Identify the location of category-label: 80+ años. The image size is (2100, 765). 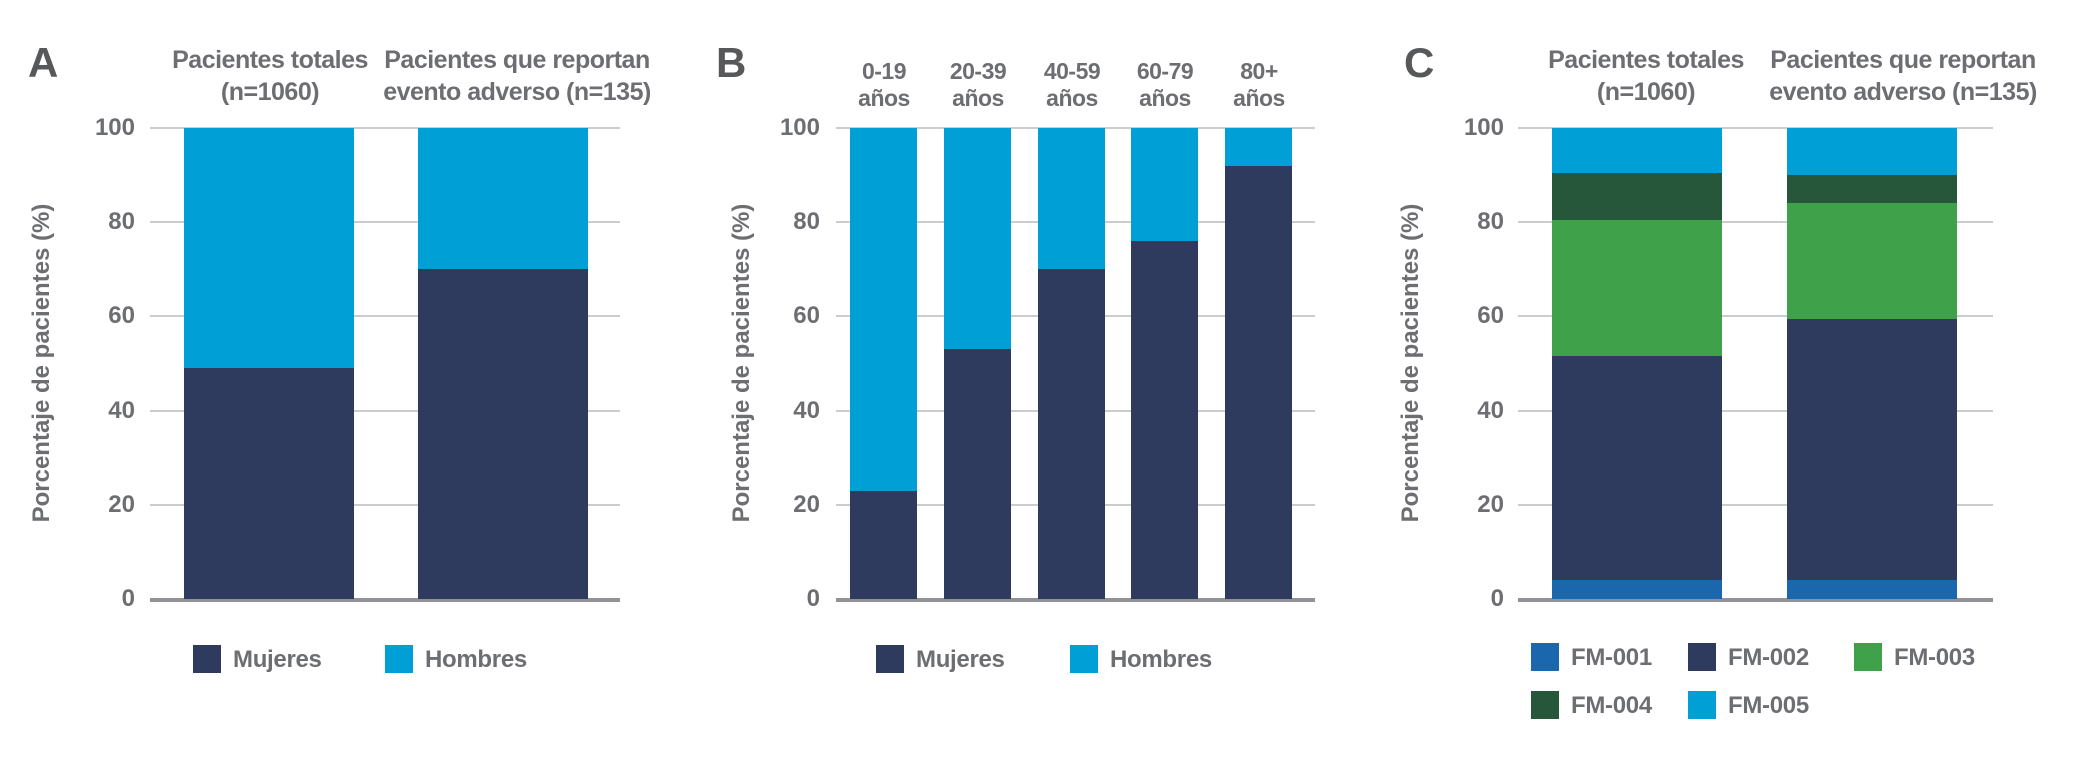
(1259, 85).